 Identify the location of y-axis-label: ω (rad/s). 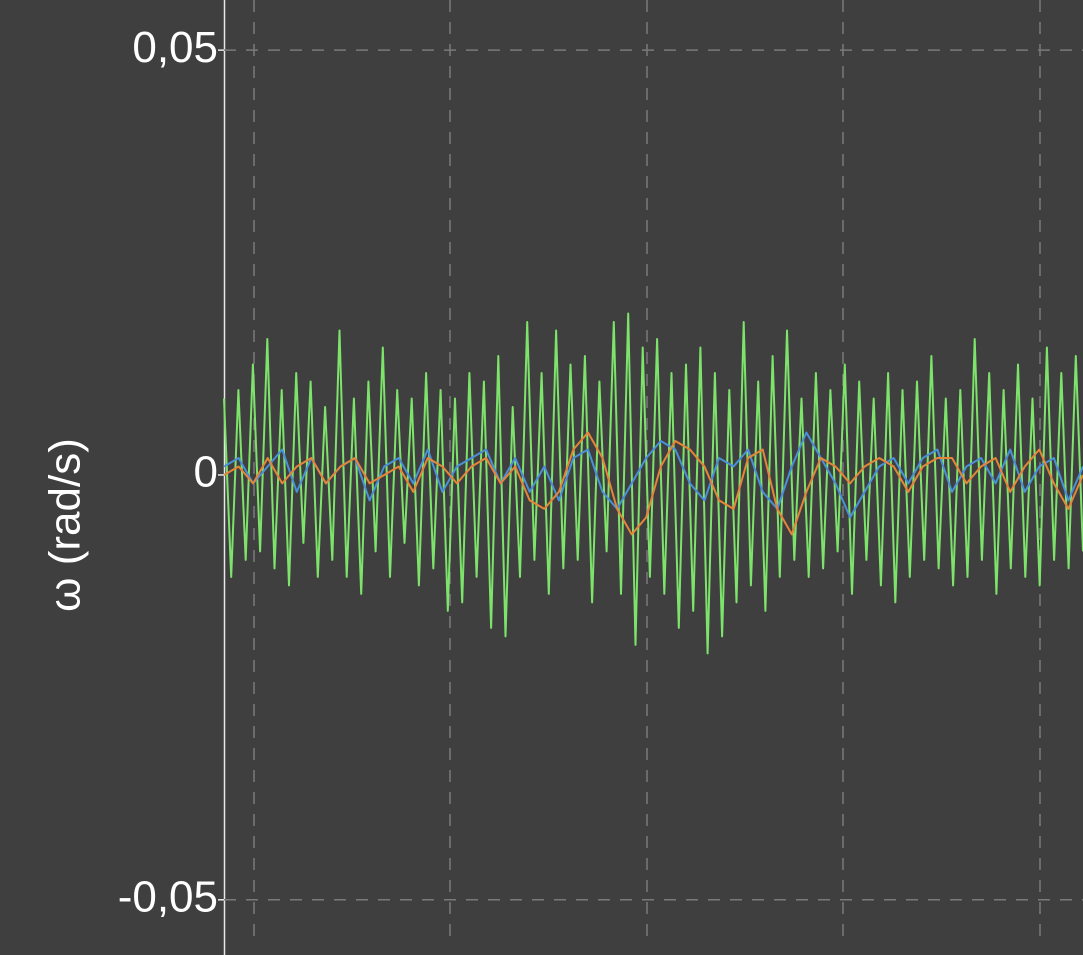
(65, 525).